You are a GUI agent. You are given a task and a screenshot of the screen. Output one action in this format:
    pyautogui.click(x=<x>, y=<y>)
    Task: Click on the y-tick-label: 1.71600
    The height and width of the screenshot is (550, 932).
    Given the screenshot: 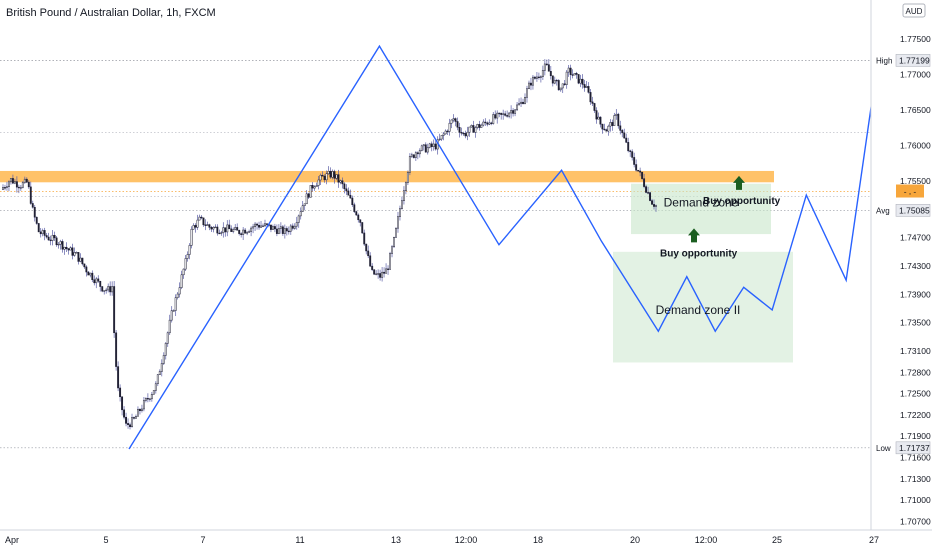 What is the action you would take?
    pyautogui.click(x=915, y=458)
    